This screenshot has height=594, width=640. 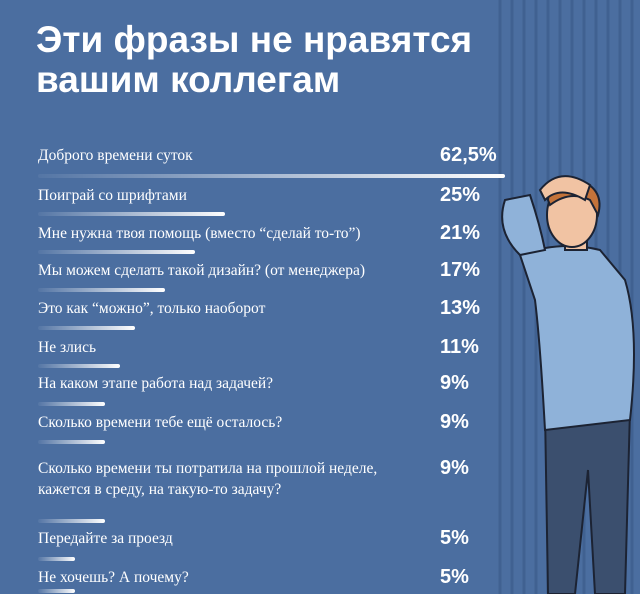 What do you see at coordinates (254, 59) in the screenshot?
I see `chart-title: Эти фразы не нравятся вашим коллегам` at bounding box center [254, 59].